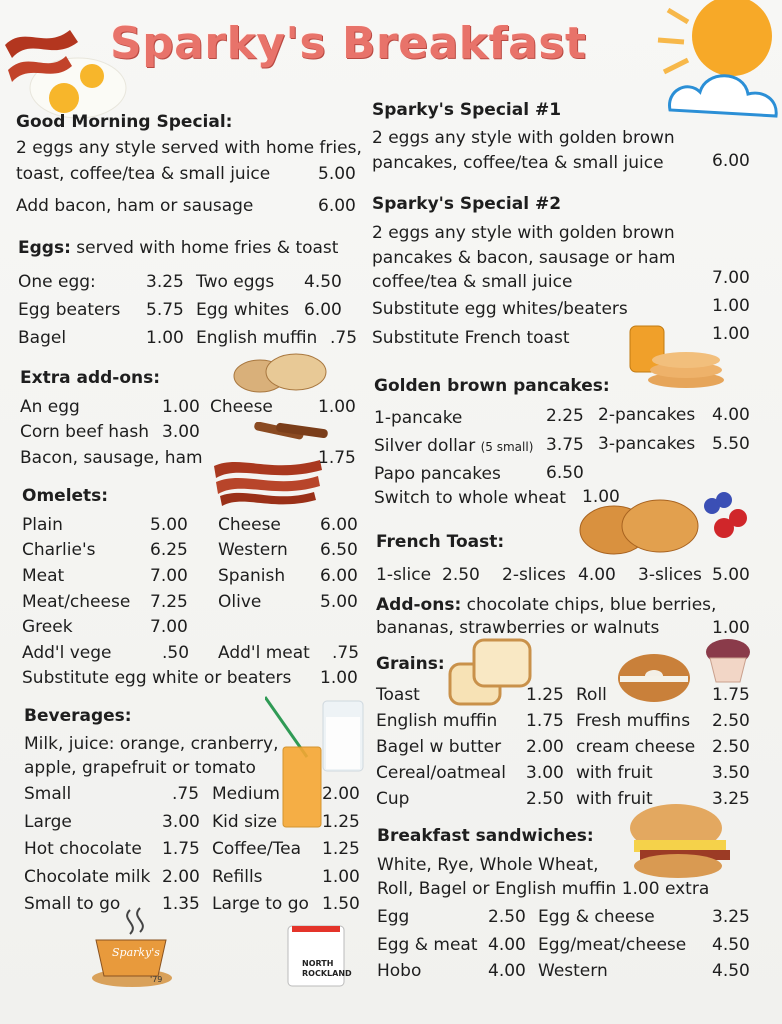  What do you see at coordinates (241, 407) in the screenshot?
I see `menu-item-name: Cheese` at bounding box center [241, 407].